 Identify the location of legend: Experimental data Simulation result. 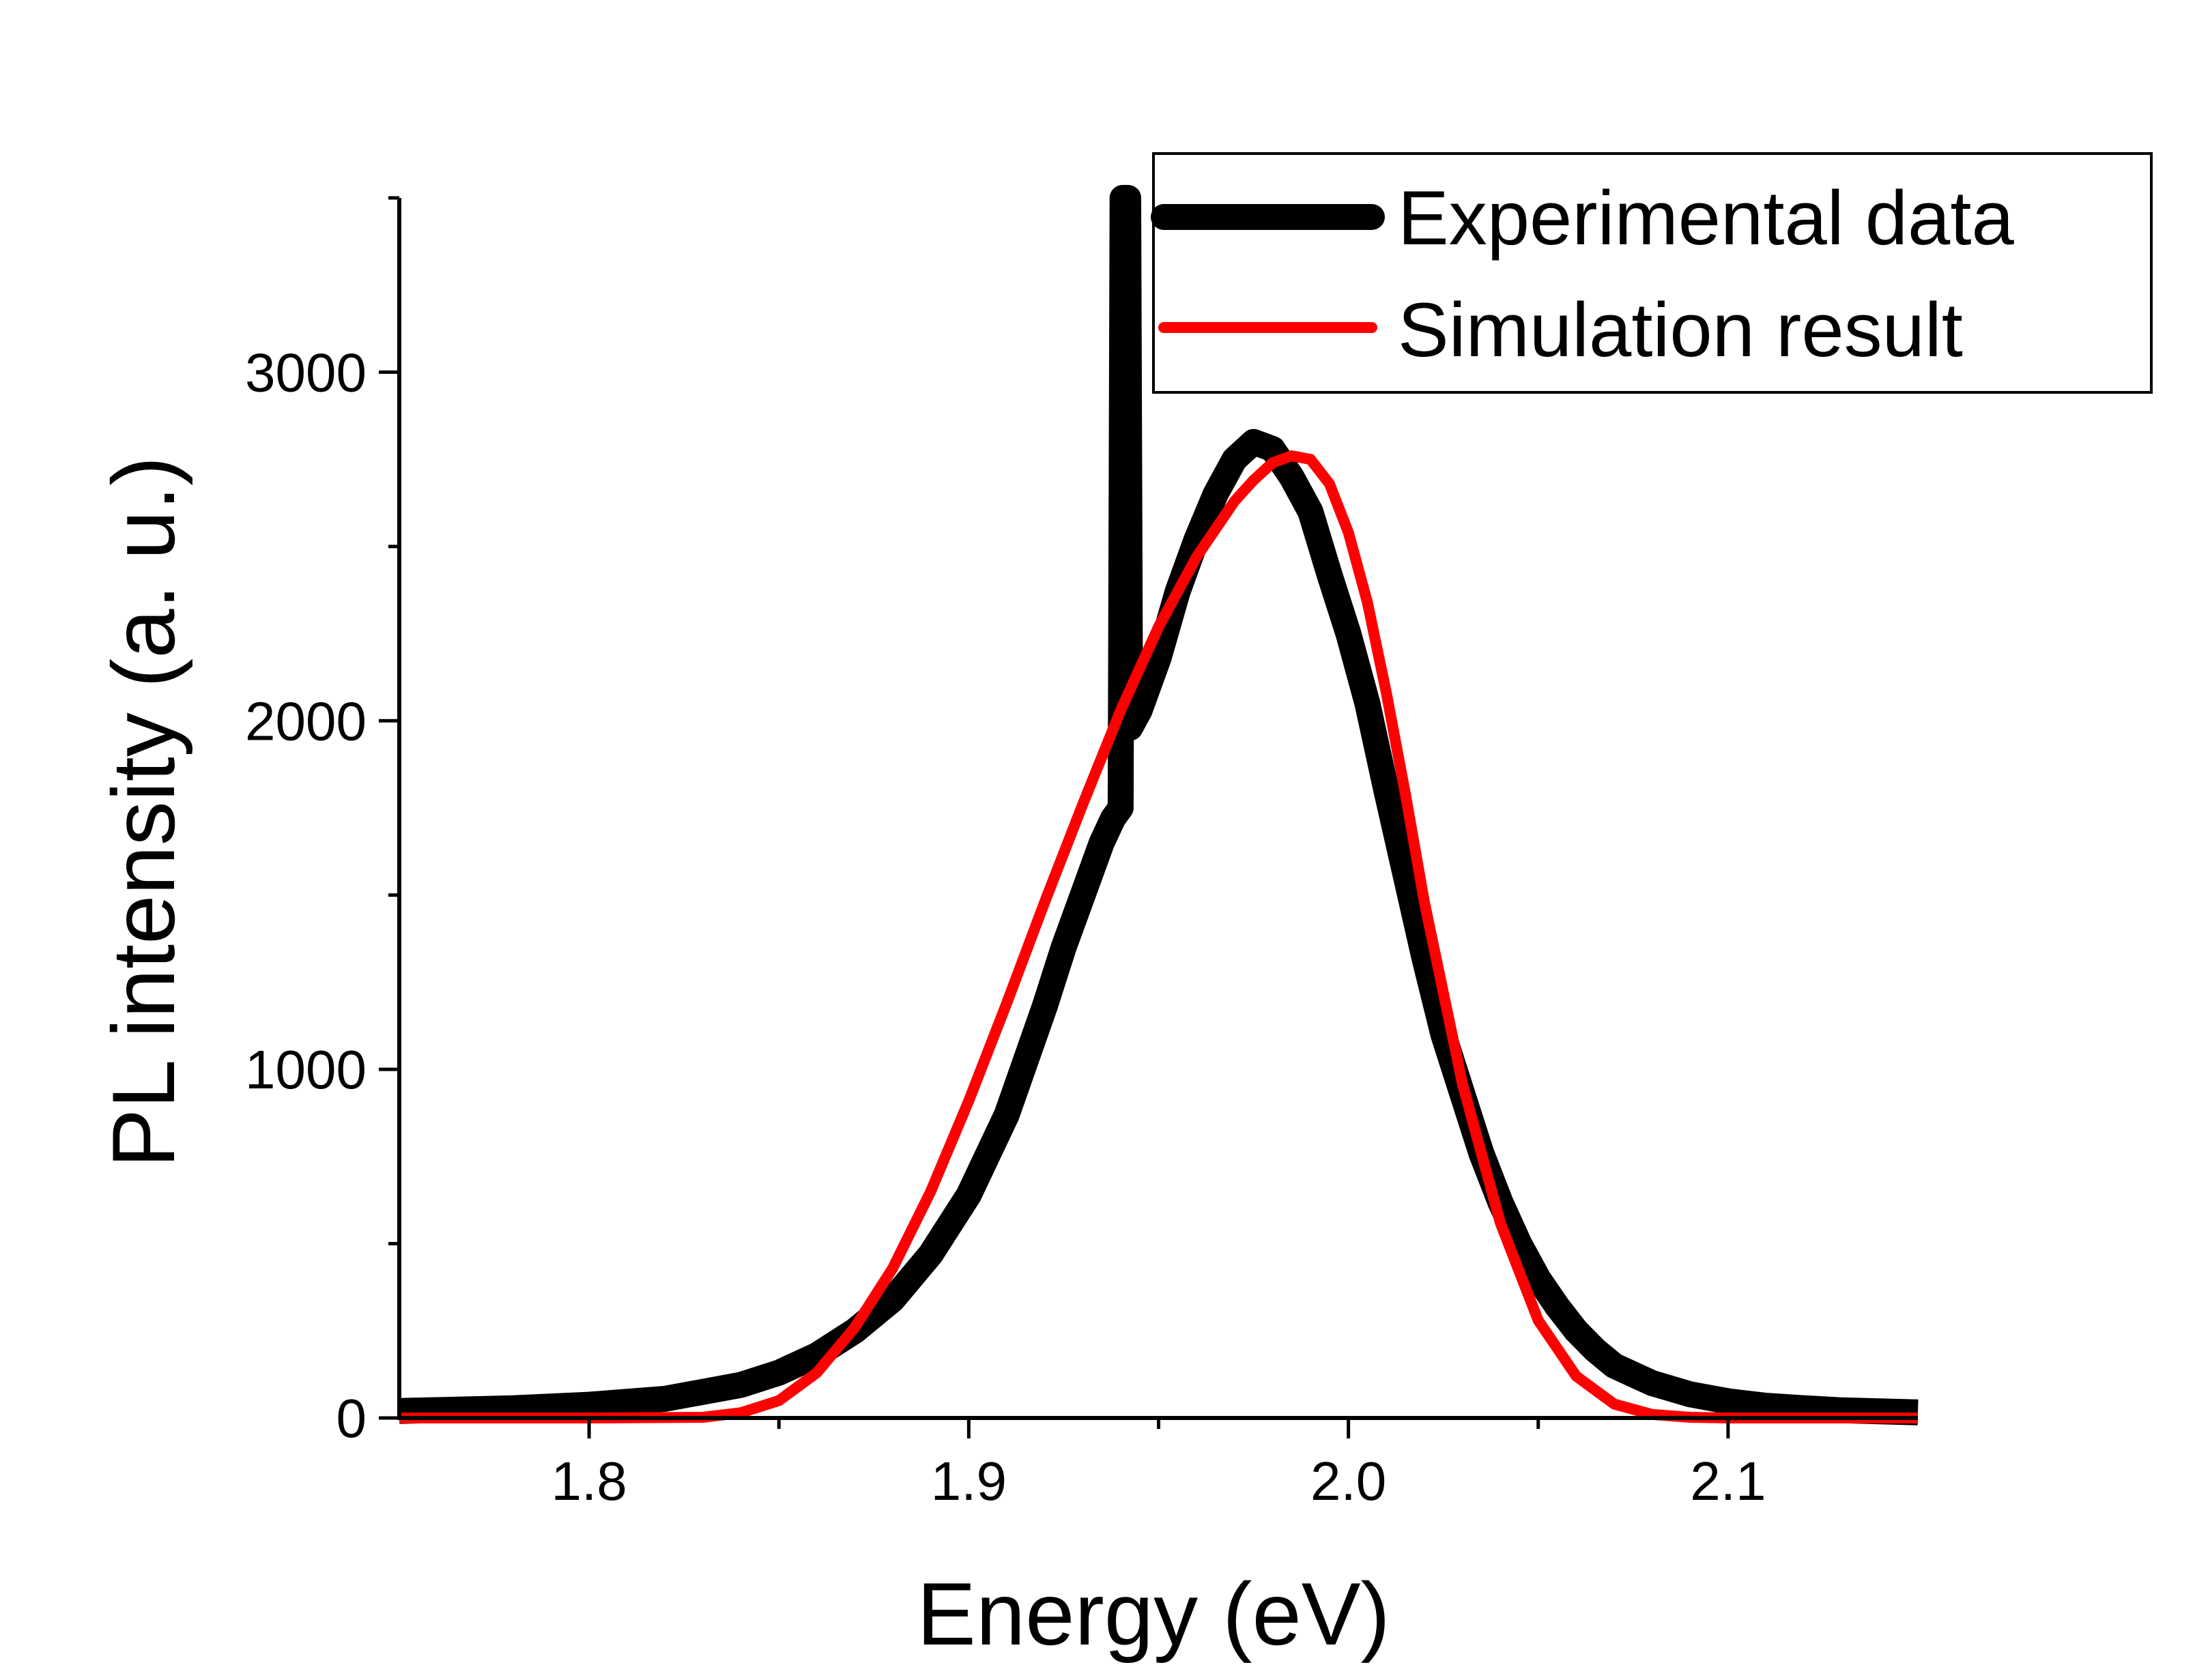
(1652, 273).